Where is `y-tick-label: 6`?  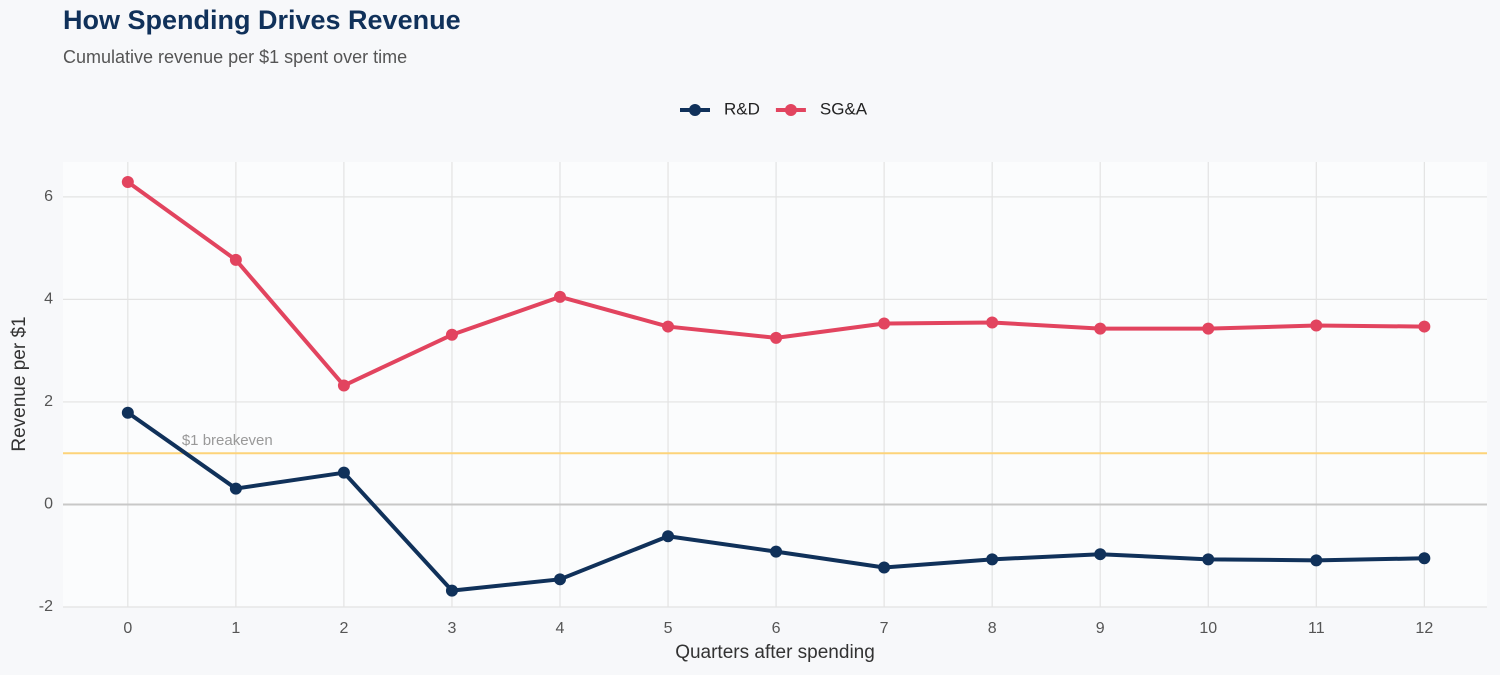 y-tick-label: 6 is located at coordinates (48, 196).